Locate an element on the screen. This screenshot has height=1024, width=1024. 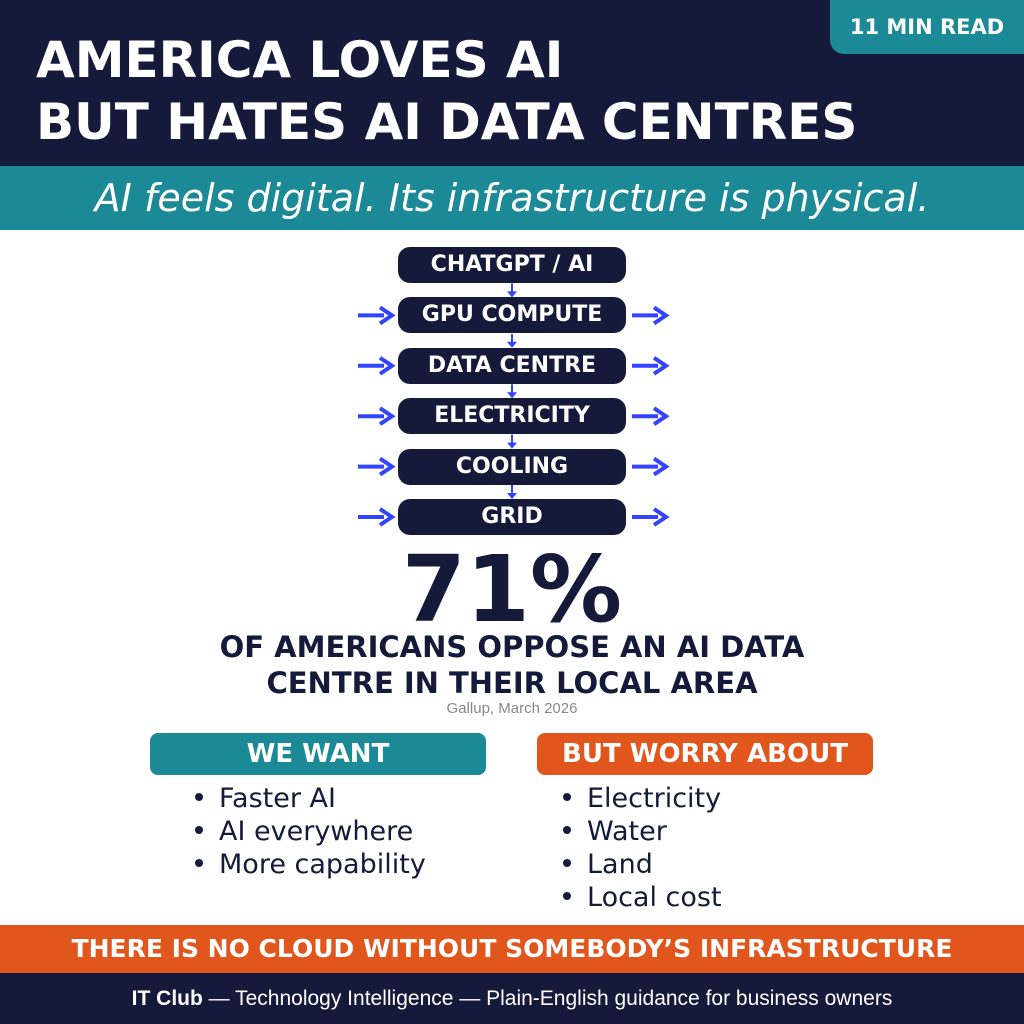
flow-step: GPU COMPUTE is located at coordinates (512, 315).